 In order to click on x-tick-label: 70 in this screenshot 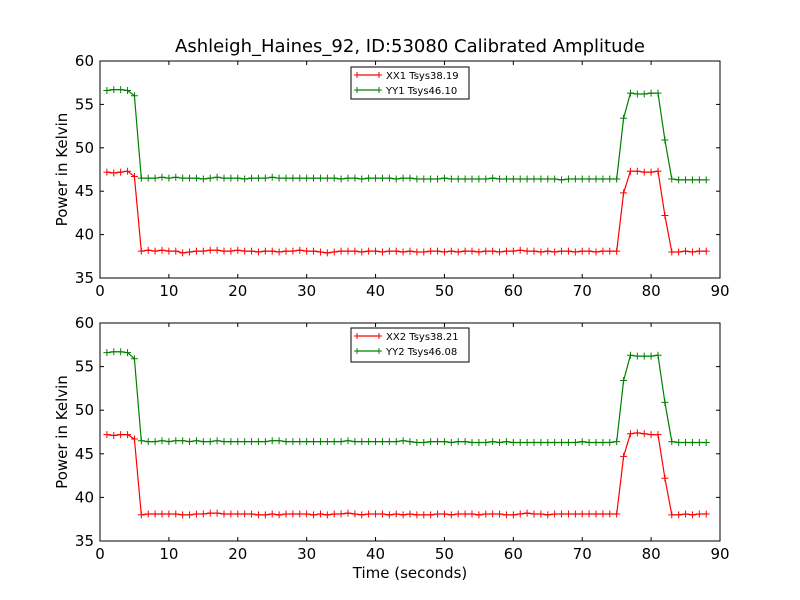, I will do `click(582, 554)`.